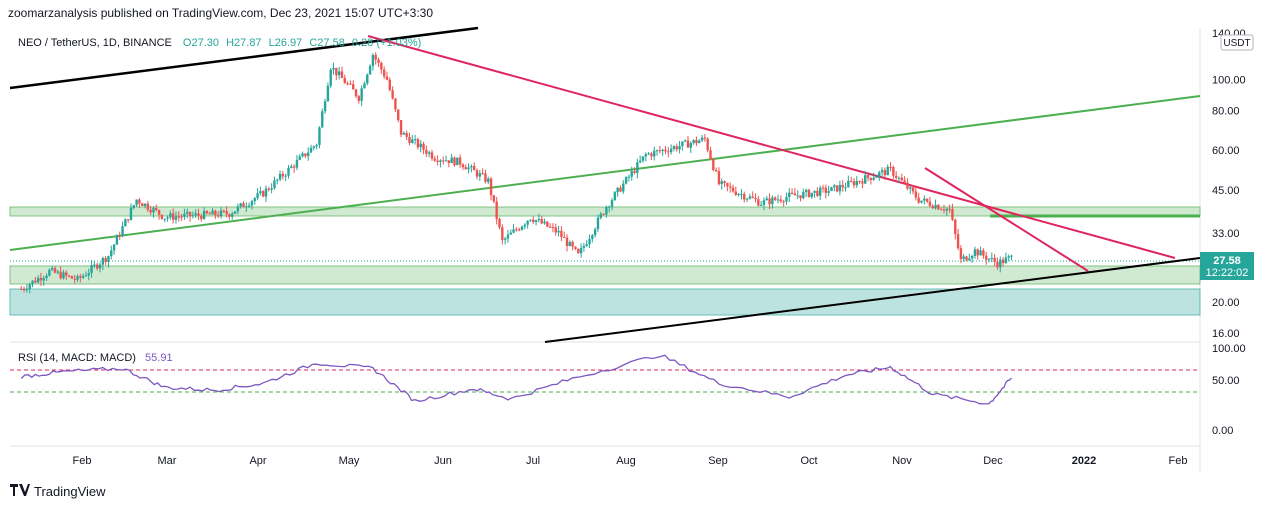  Describe the element at coordinates (58, 491) in the screenshot. I see `footer-brand: TradingView` at that location.